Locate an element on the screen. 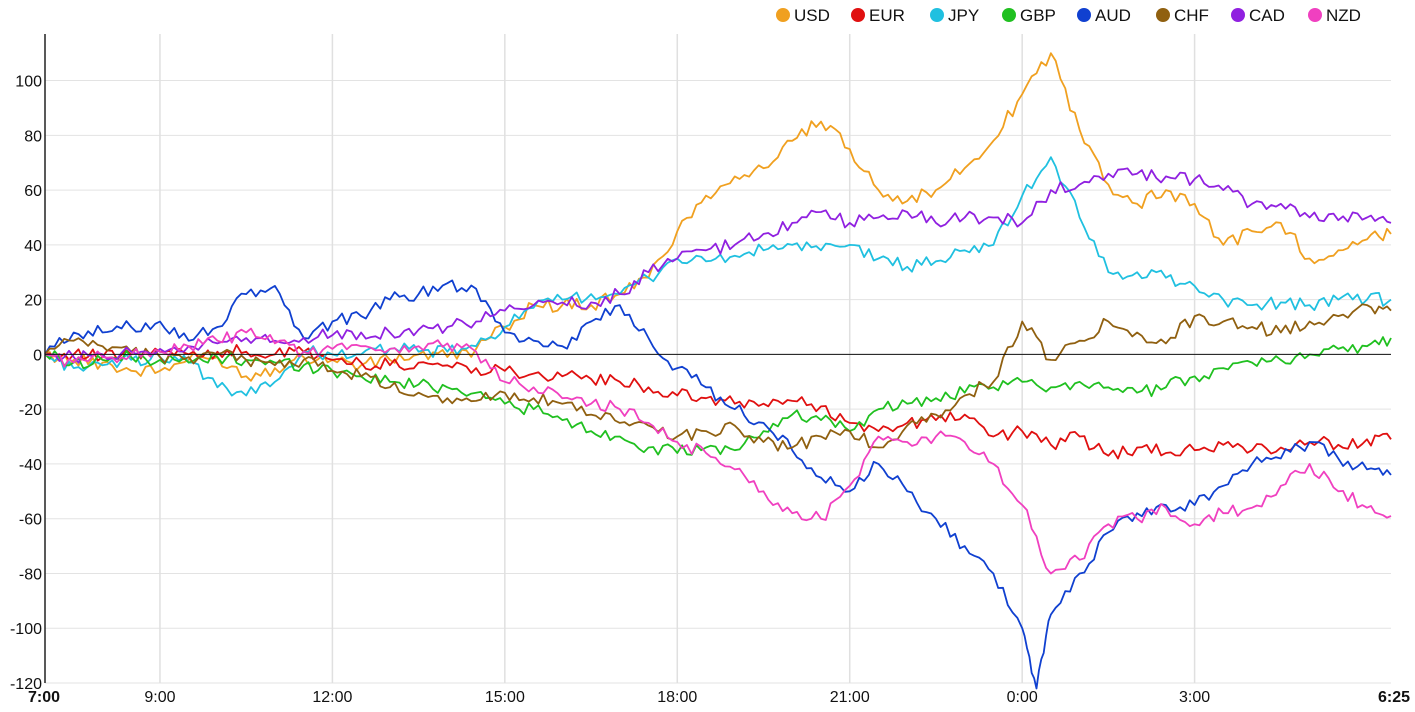 This screenshot has width=1415, height=712. legend-item-aud: AUD is located at coordinates (1104, 15).